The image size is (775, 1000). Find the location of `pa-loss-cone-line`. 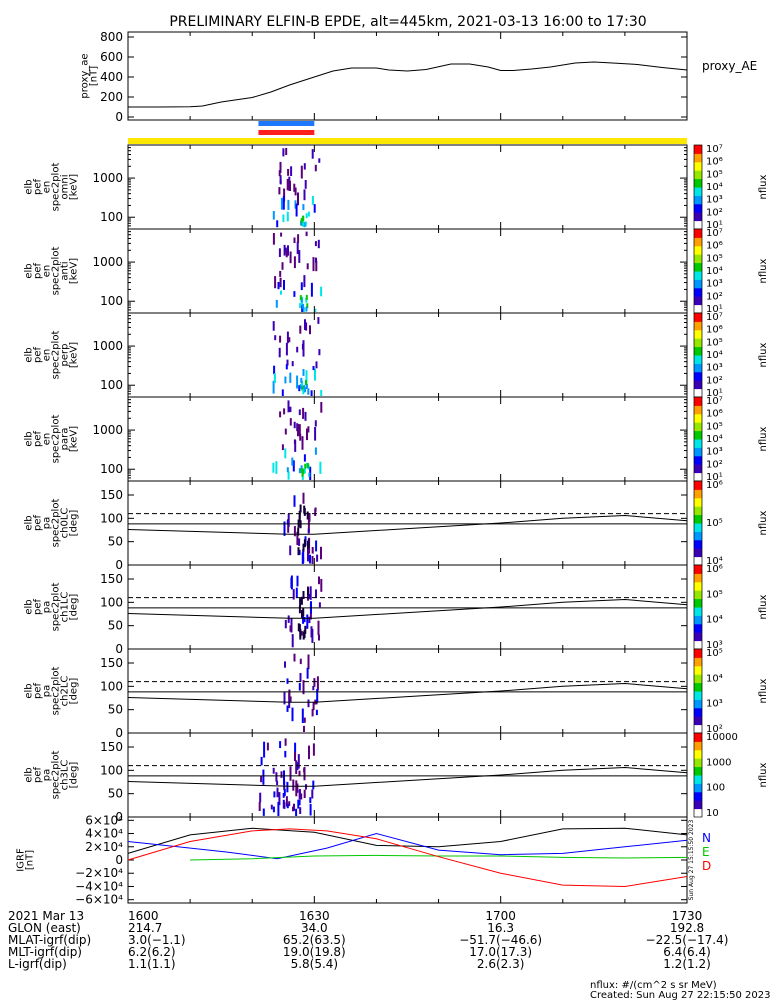

pa-loss-cone-line is located at coordinates (407, 524).